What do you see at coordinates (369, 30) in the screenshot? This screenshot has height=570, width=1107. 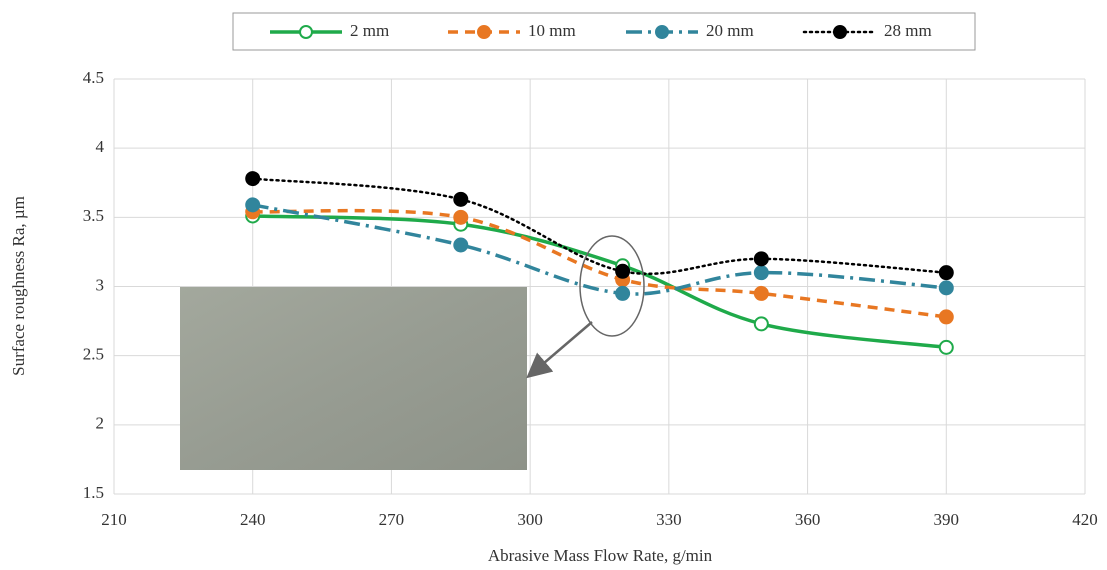 I see `legend-label: 2 mm` at bounding box center [369, 30].